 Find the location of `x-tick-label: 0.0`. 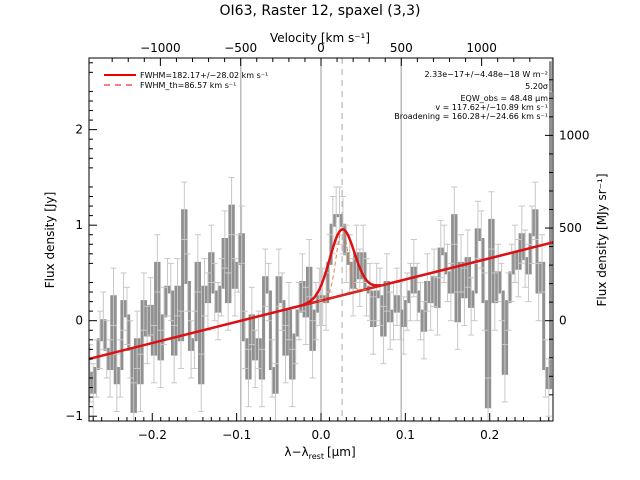

x-tick-label: 0.0 is located at coordinates (320, 435).